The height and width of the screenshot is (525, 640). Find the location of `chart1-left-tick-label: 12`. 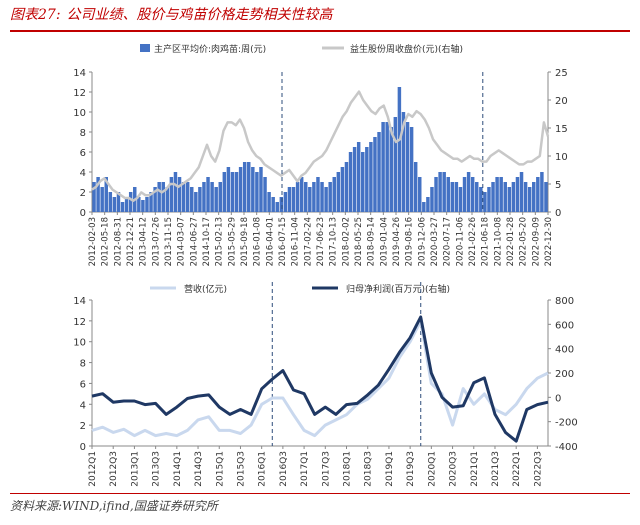

chart1-left-tick-label: 12 is located at coordinates (79, 93).